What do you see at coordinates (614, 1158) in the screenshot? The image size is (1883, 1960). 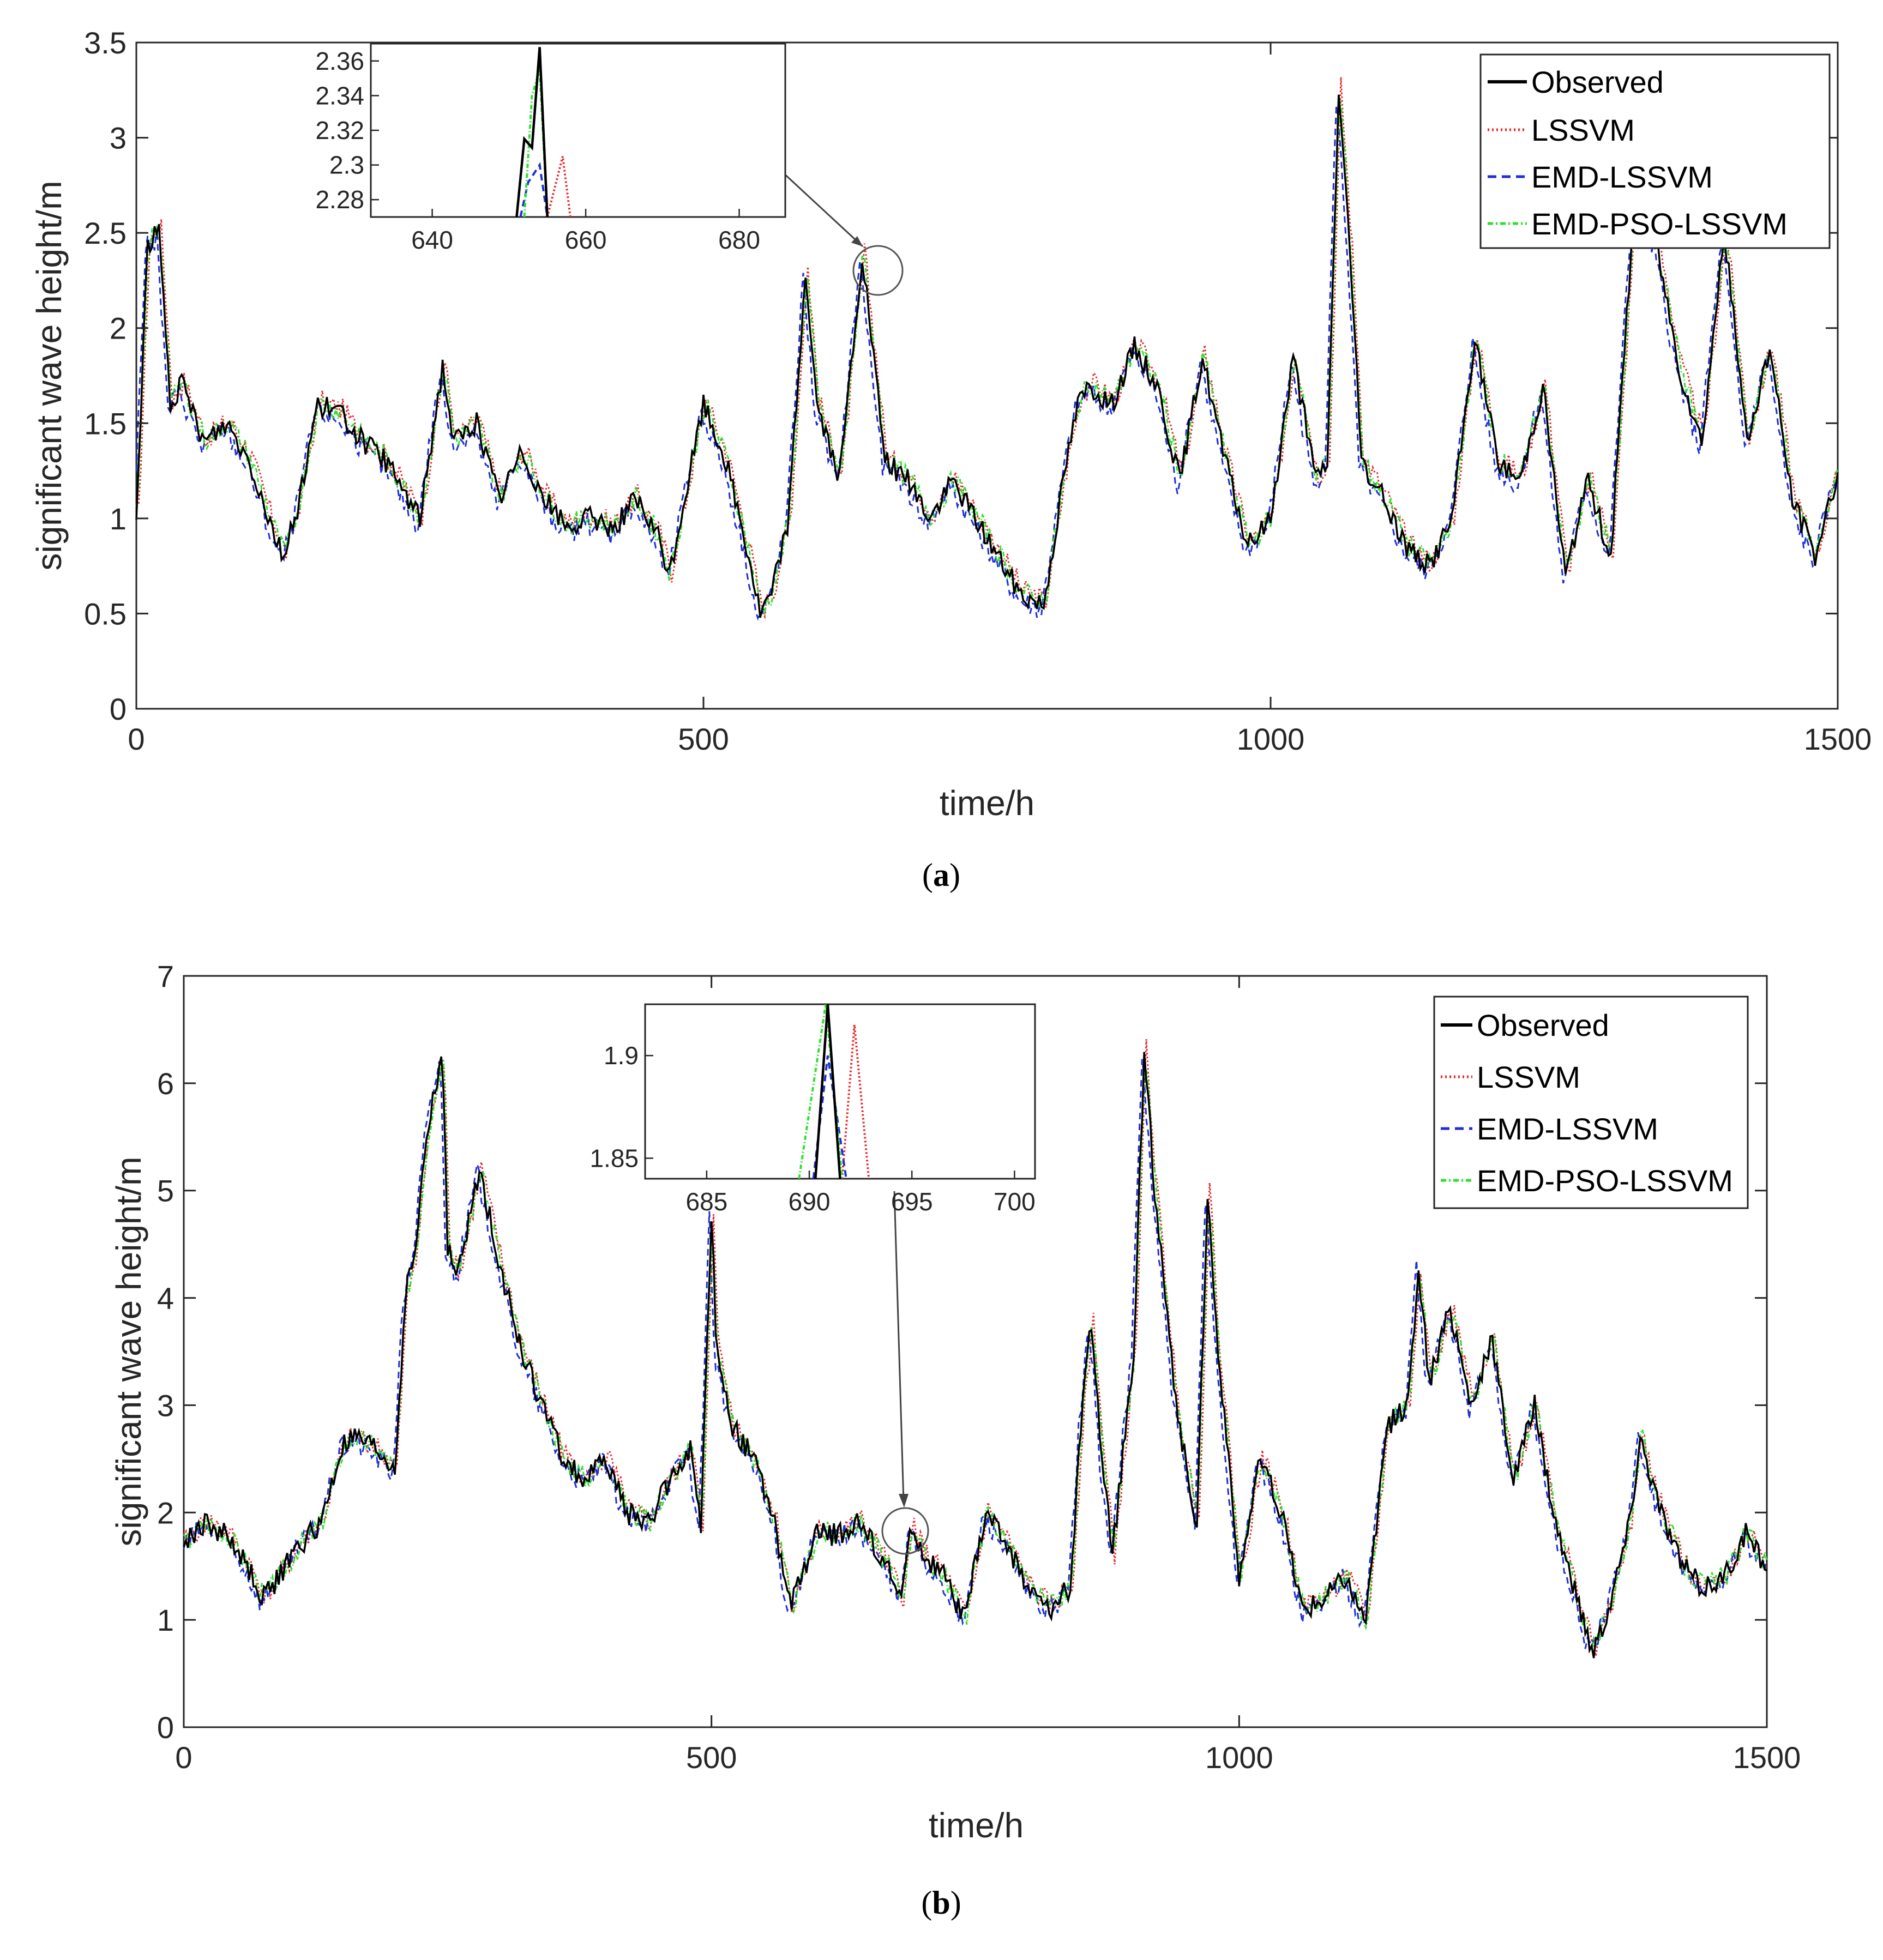 I see `chart-b-inset-ytick-label: 1.85` at bounding box center [614, 1158].